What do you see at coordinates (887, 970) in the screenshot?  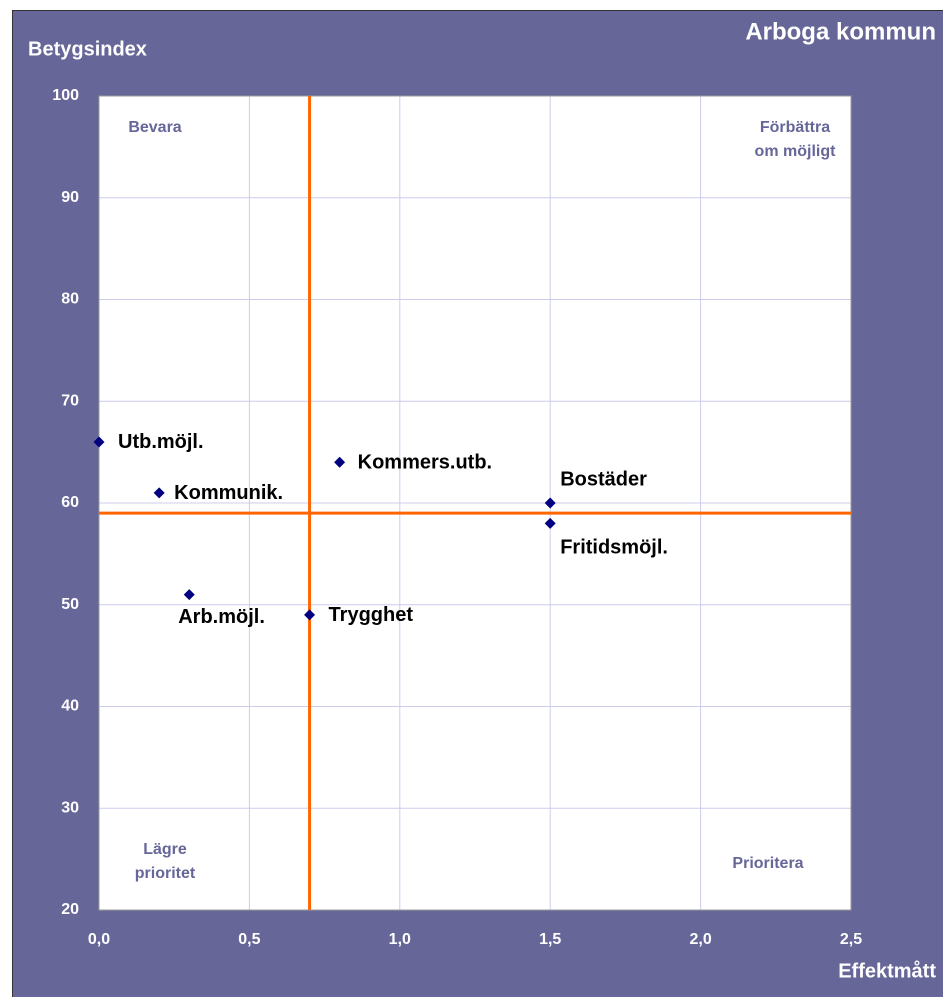 I see `x-axis-label: Effektmått` at bounding box center [887, 970].